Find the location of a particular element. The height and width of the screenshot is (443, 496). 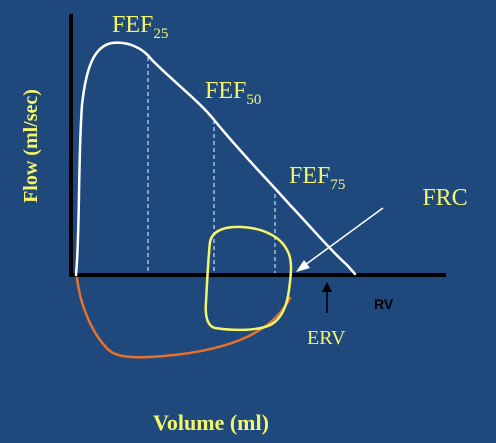

frc-label: FRC is located at coordinates (444, 198).